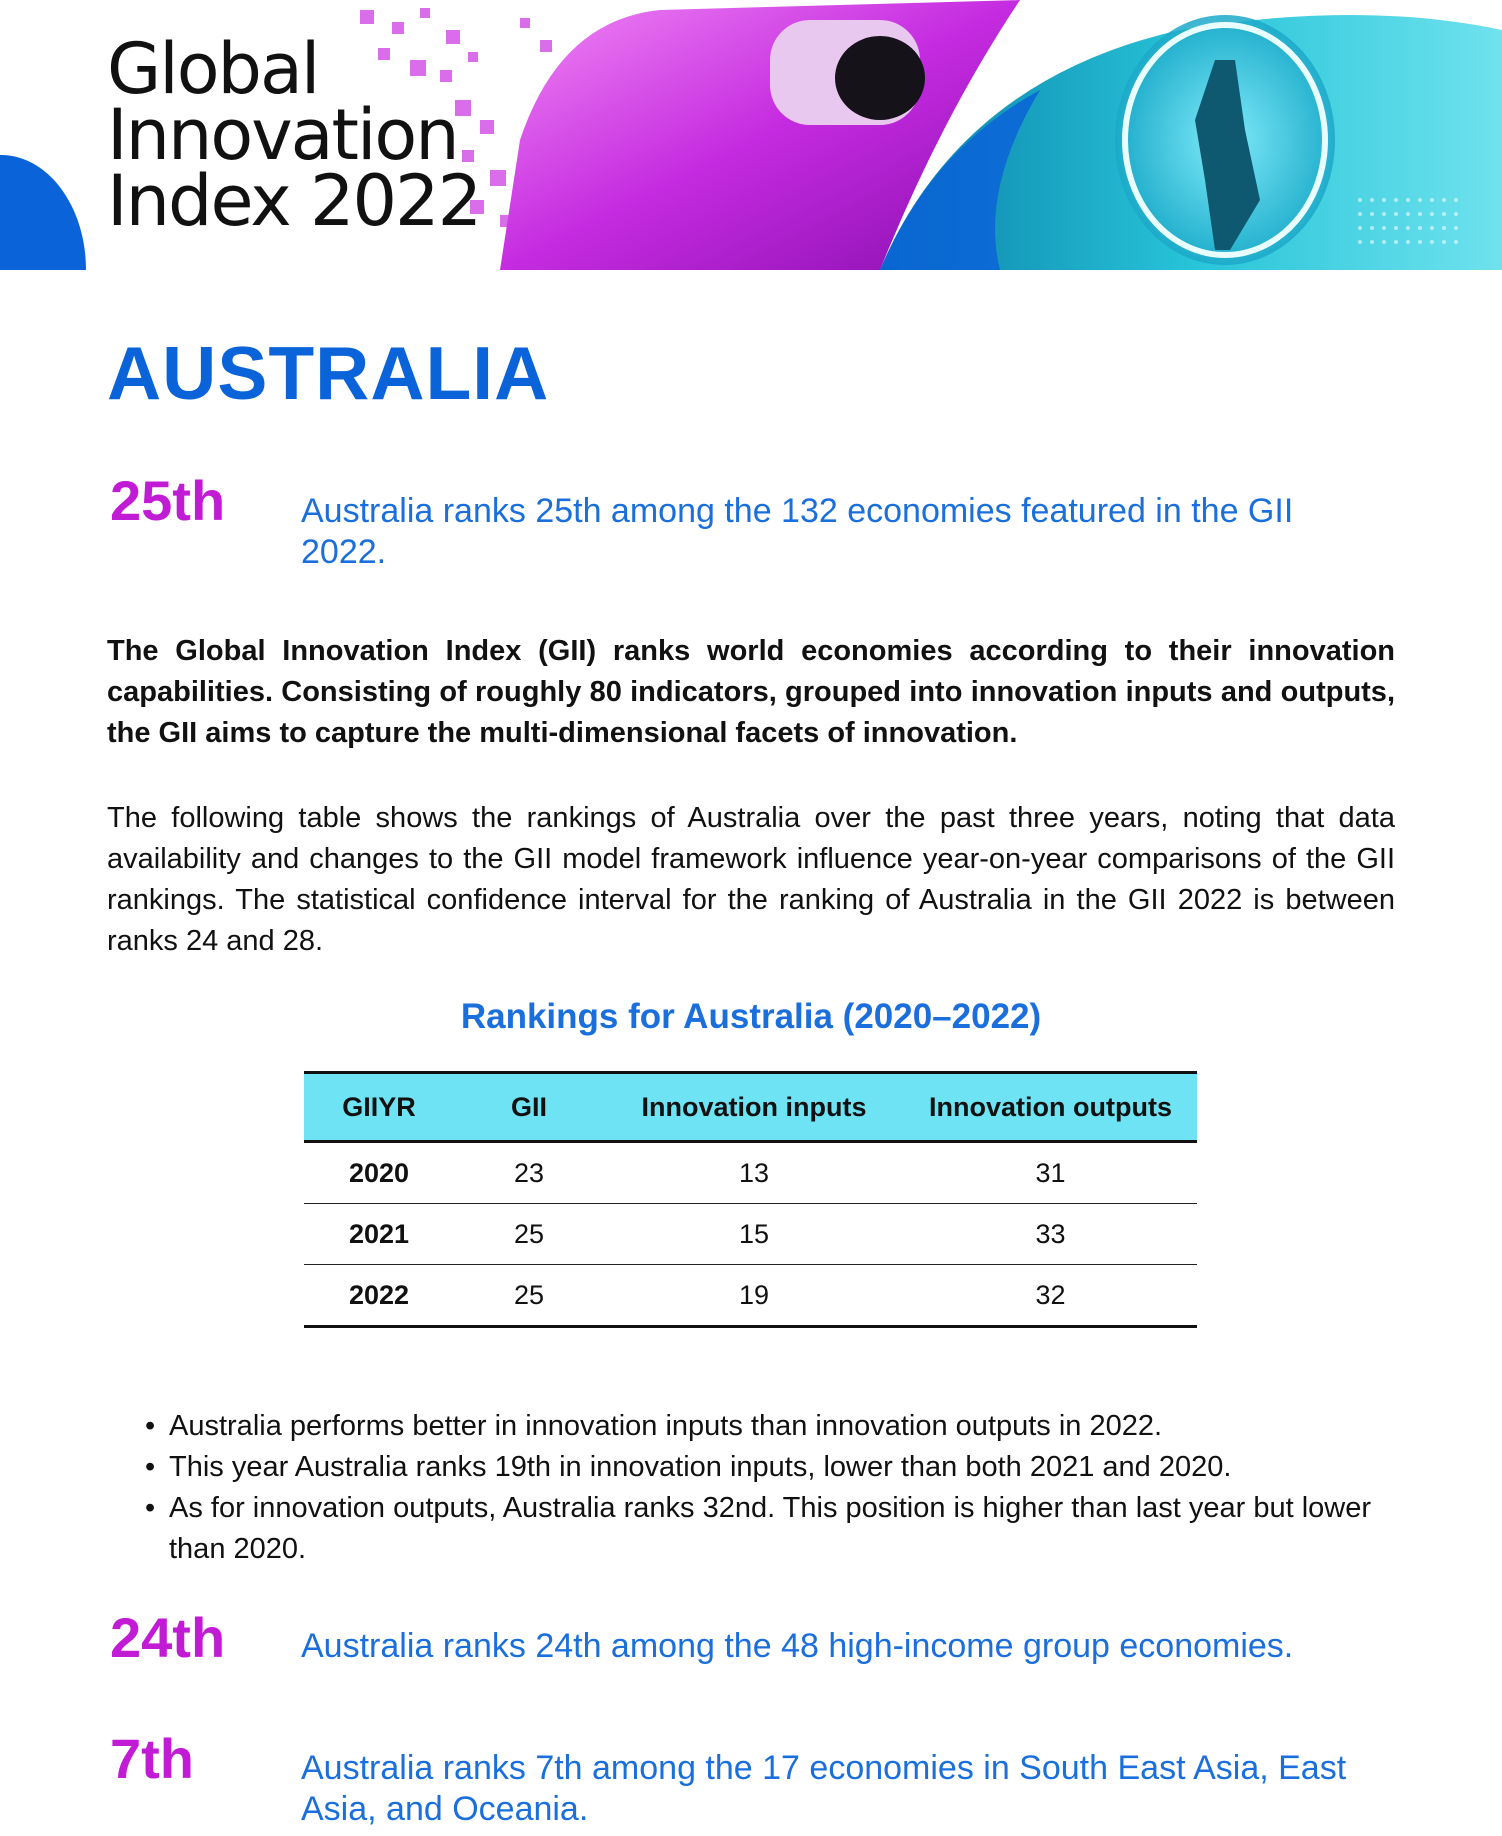  What do you see at coordinates (1050, 1172) in the screenshot?
I see `table-cell: 31` at bounding box center [1050, 1172].